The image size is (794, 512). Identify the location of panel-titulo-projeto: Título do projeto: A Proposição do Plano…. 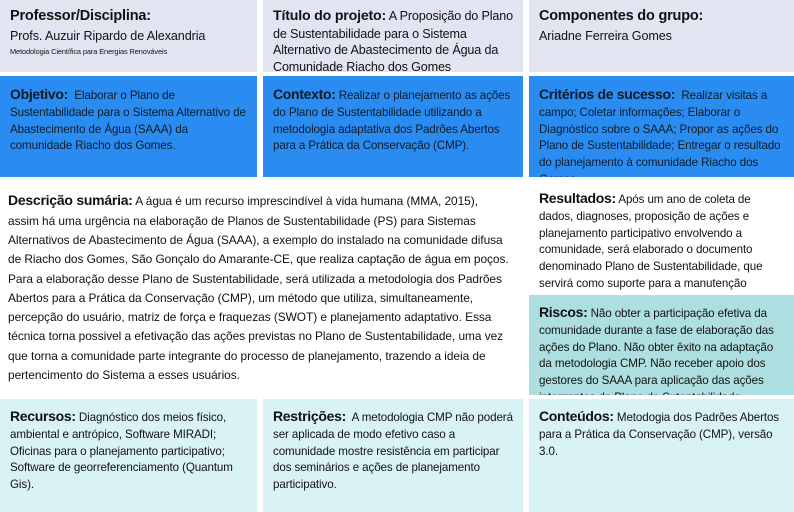
(393, 36).